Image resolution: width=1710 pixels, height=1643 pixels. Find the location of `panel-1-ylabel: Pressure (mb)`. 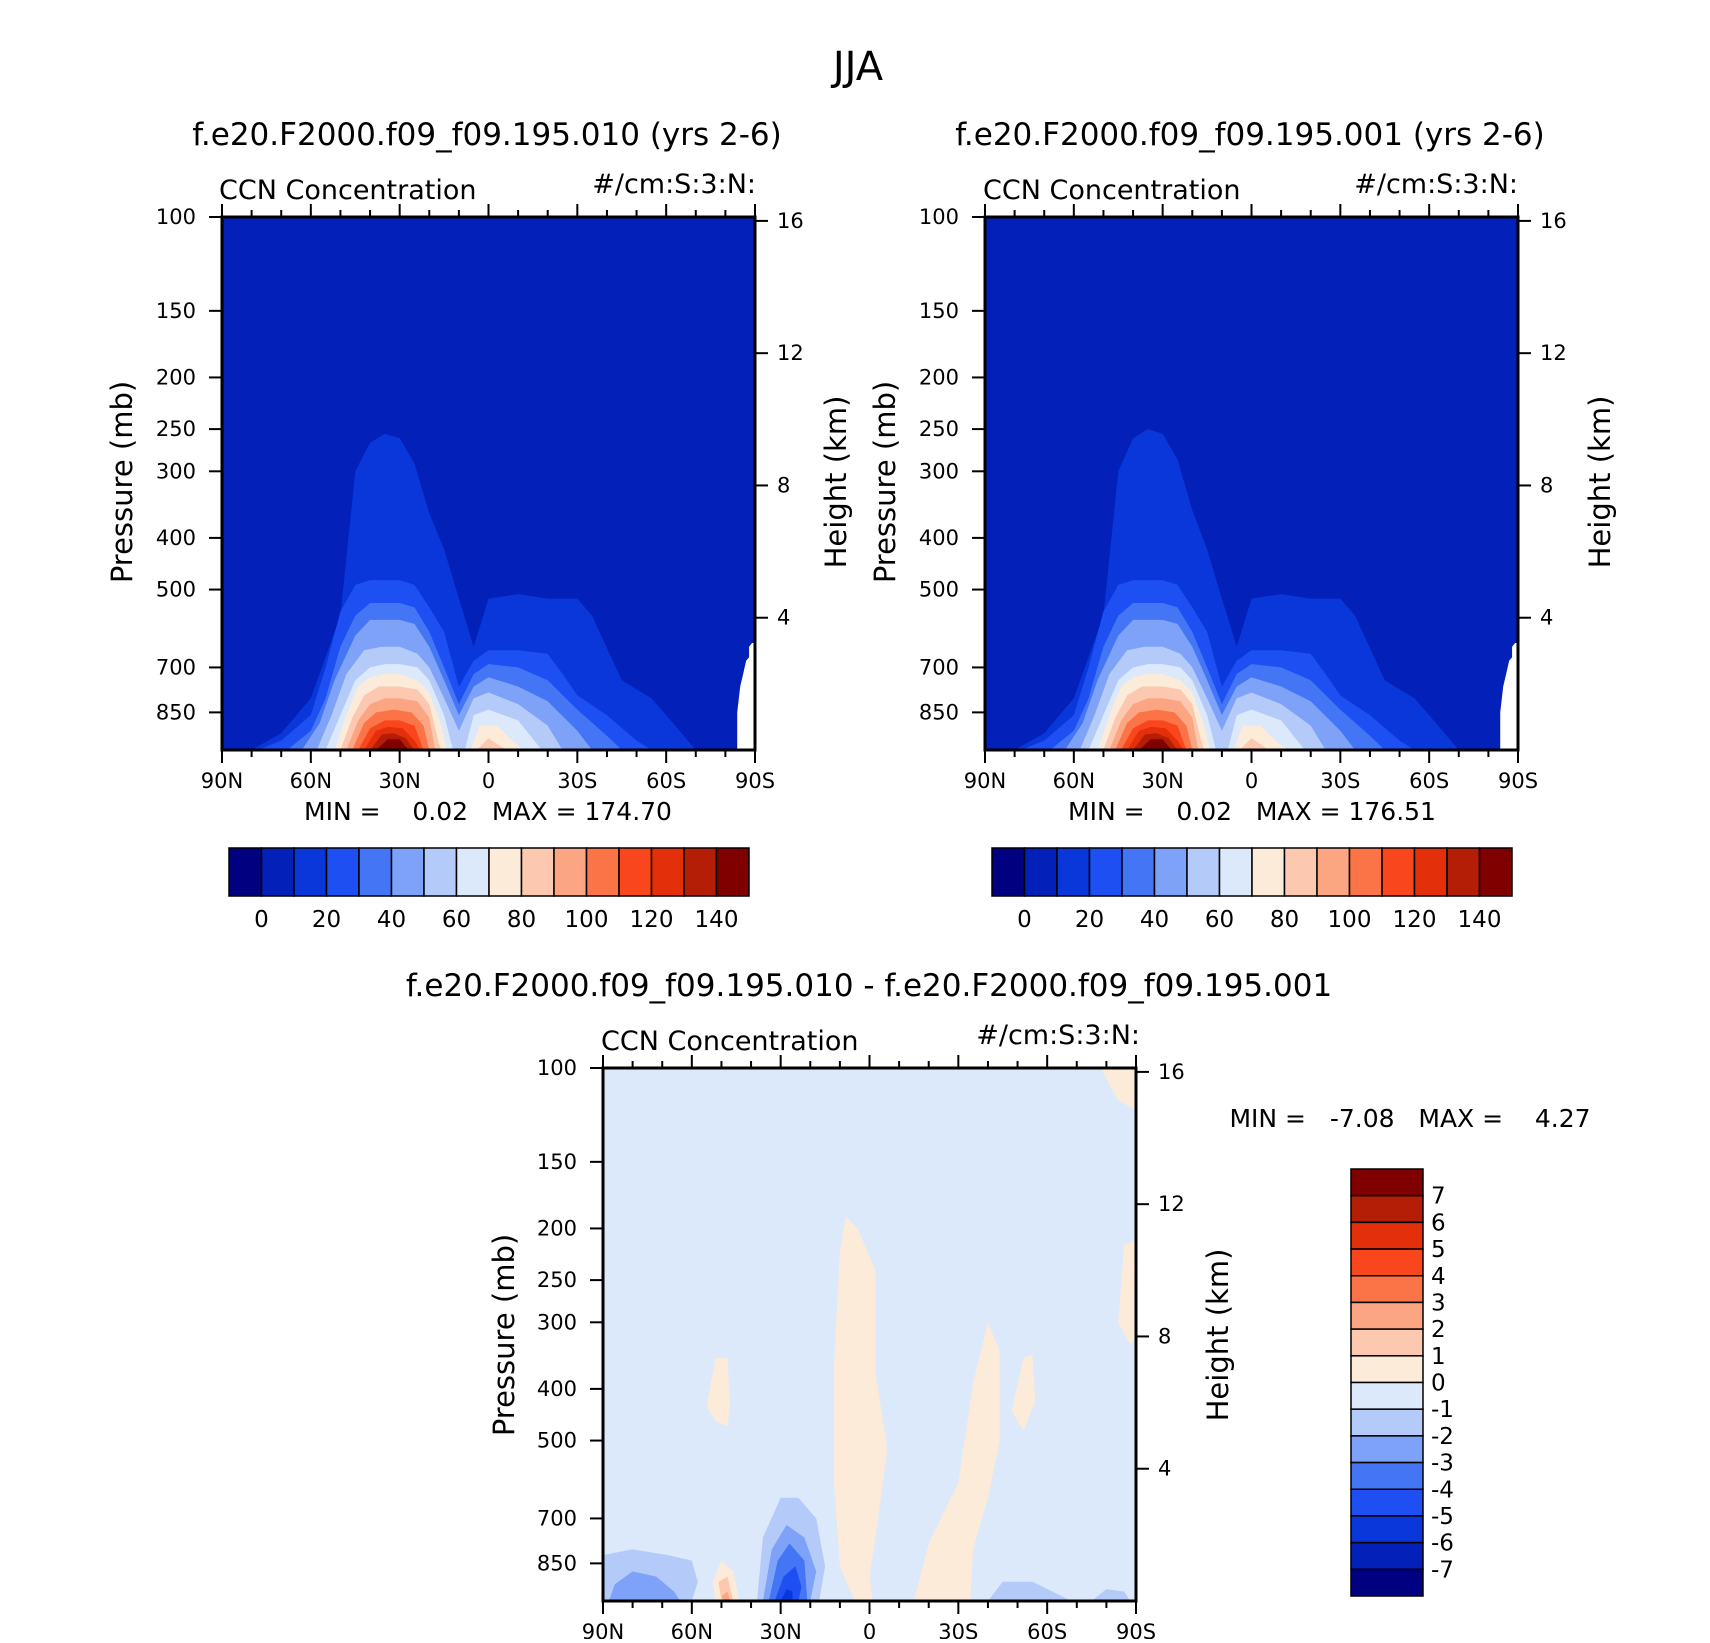

panel-1-ylabel: Pressure (mb) is located at coordinates (122, 482).